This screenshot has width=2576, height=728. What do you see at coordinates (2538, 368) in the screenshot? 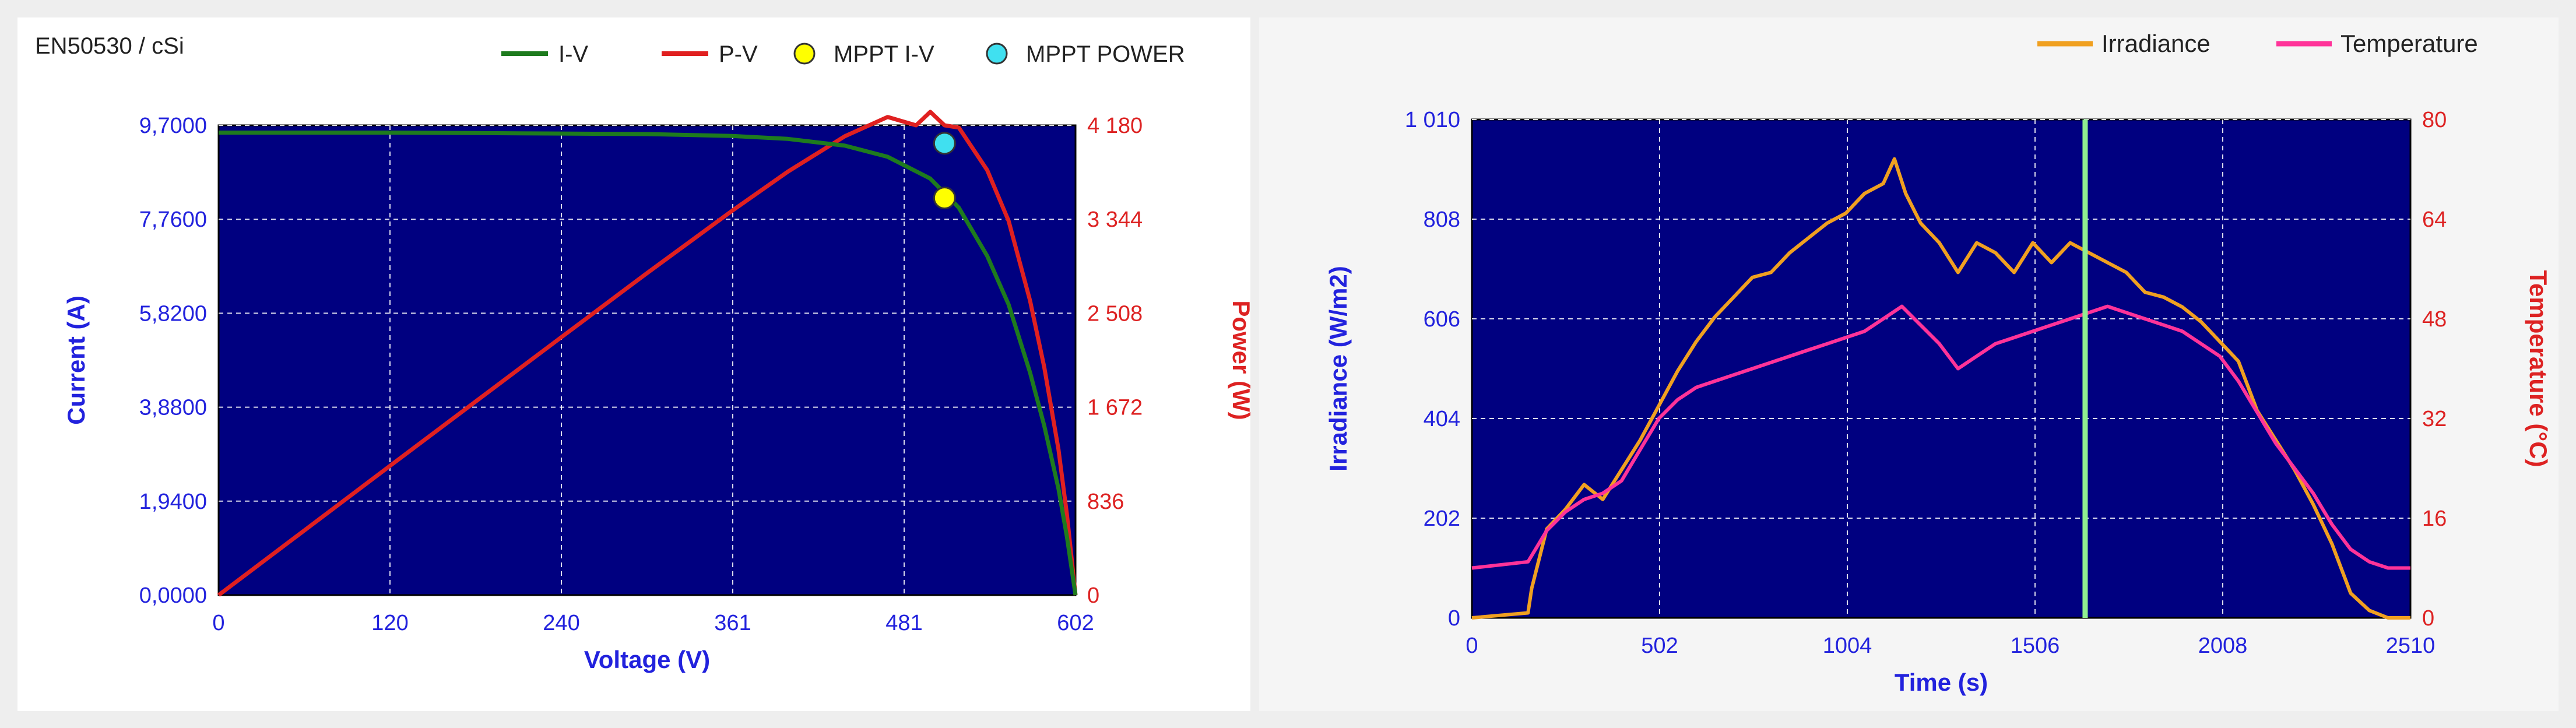
I see `y2-axis-label: Temperature (°C)` at bounding box center [2538, 368].